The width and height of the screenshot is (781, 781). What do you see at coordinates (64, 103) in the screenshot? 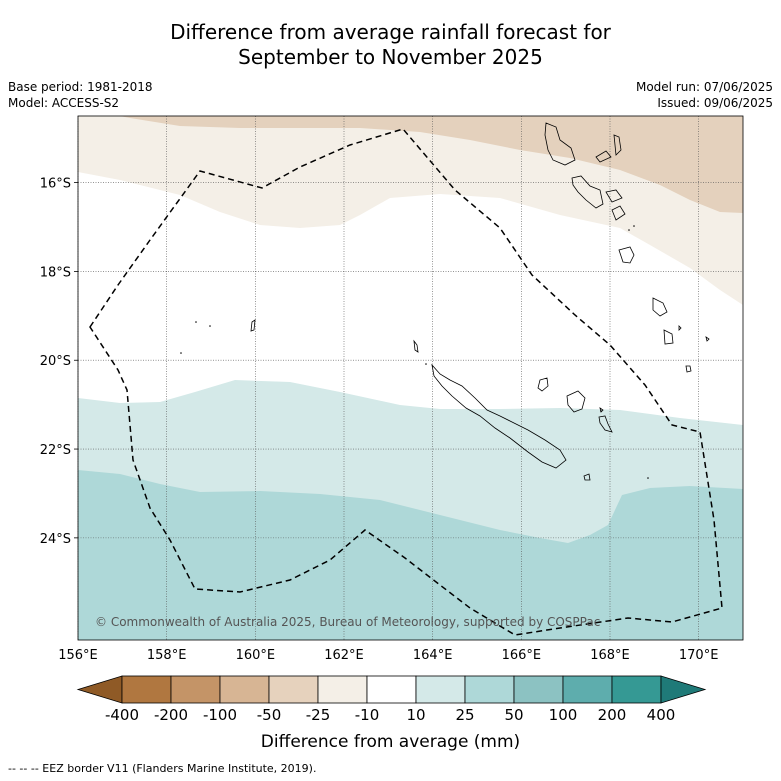
I see `model-name: Model: ACCESS-S2` at bounding box center [64, 103].